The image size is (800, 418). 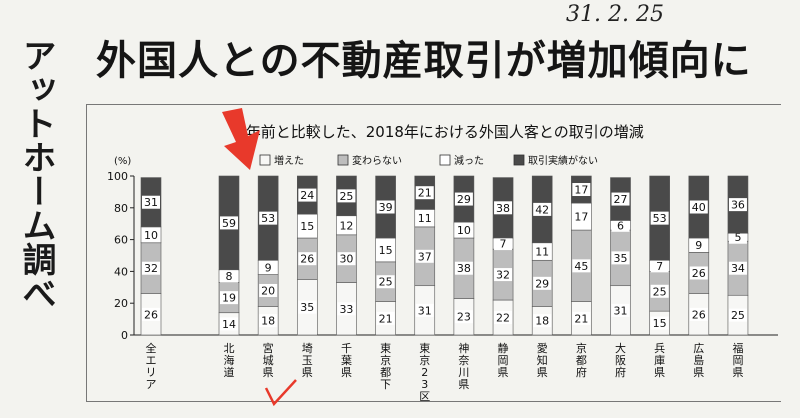 What do you see at coordinates (424, 396) in the screenshot?
I see `x-tick-label-char: 区` at bounding box center [424, 396].